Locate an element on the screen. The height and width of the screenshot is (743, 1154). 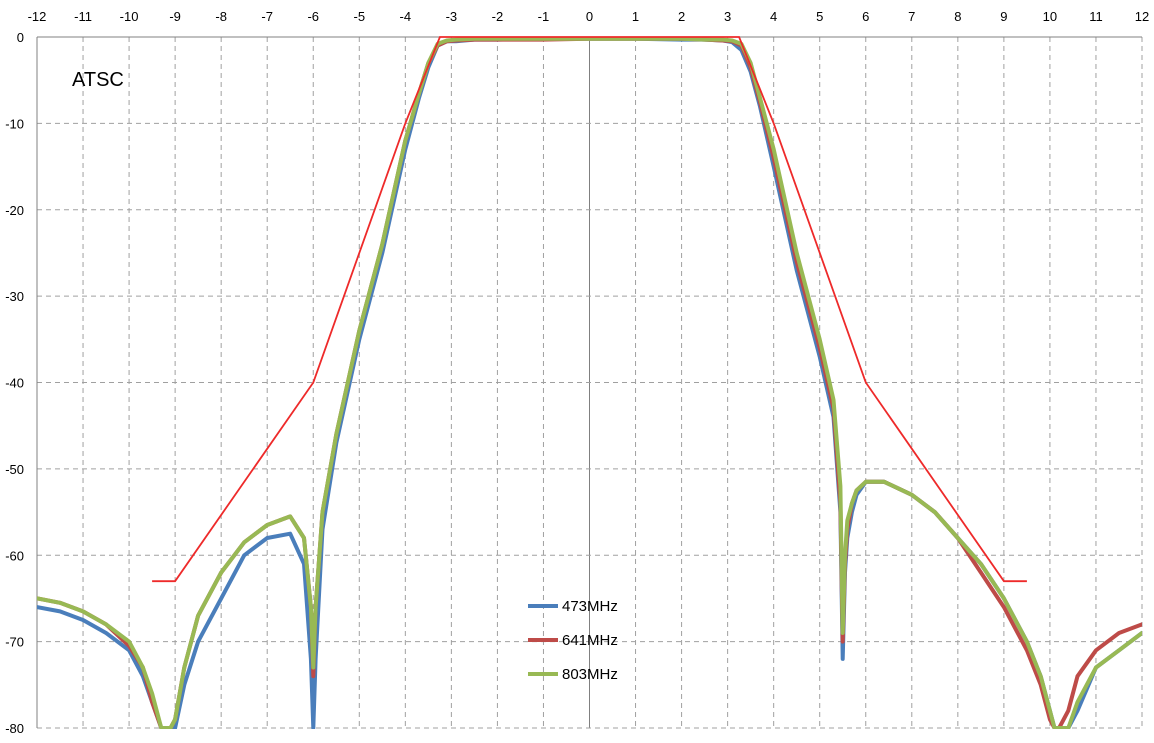
y-tick-label: -30 is located at coordinates (14, 296).